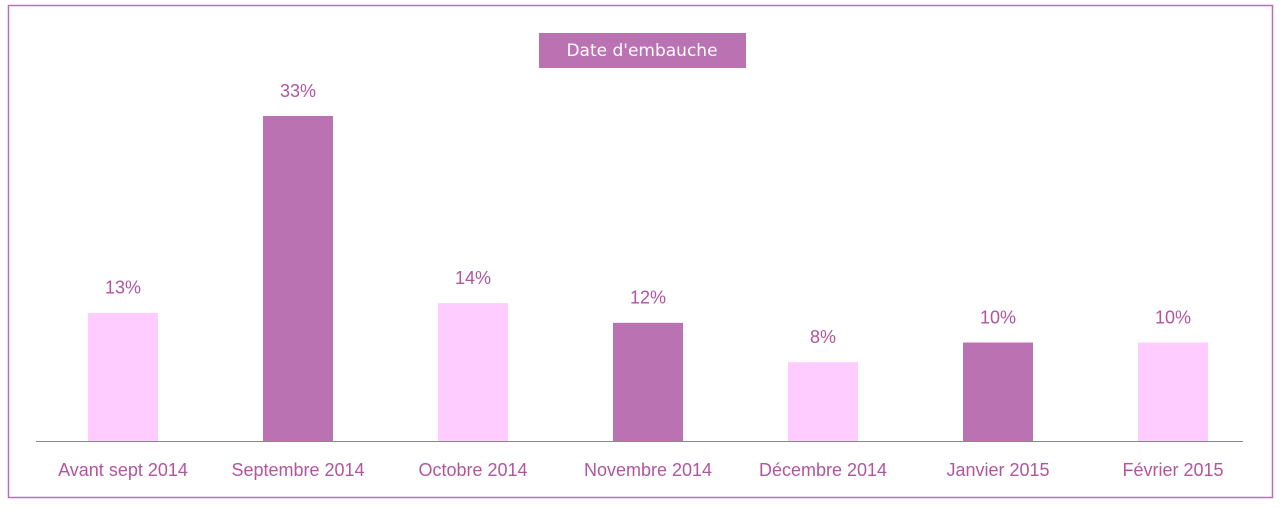  Describe the element at coordinates (648, 470) in the screenshot. I see `x-tick-label: Novembre 2014` at that location.